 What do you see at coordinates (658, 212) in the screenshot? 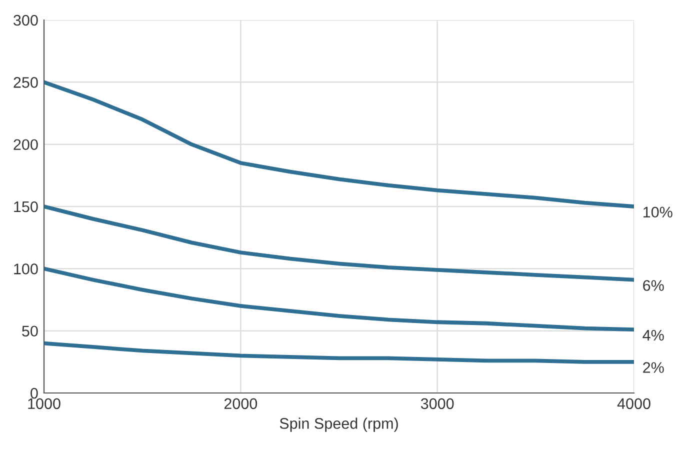
I see `series-label: 10%` at bounding box center [658, 212].